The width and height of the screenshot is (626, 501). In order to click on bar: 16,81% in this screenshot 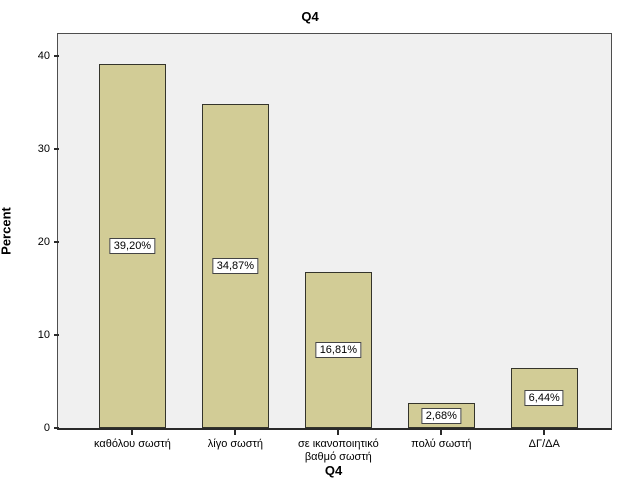, I will do `click(338, 349)`.